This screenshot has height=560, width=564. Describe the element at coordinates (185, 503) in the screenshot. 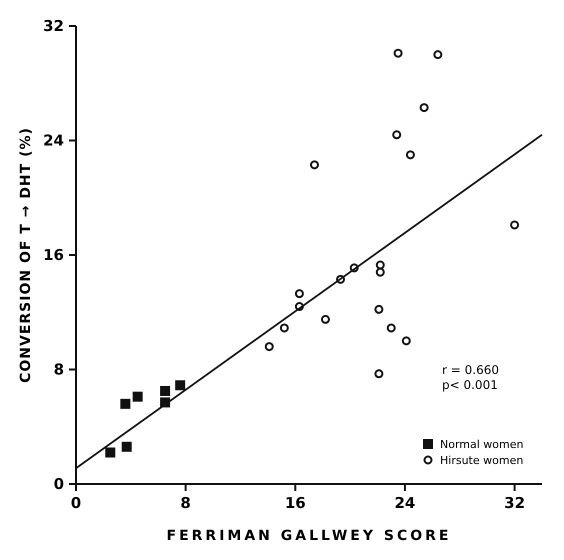

I see `x-tick-label: 8` at that location.